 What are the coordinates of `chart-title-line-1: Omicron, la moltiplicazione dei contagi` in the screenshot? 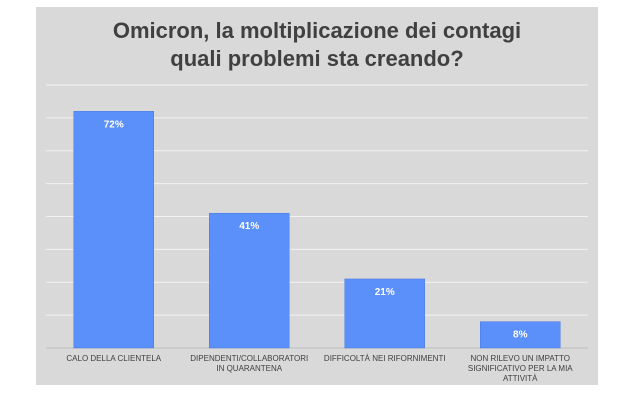 It's located at (317, 30).